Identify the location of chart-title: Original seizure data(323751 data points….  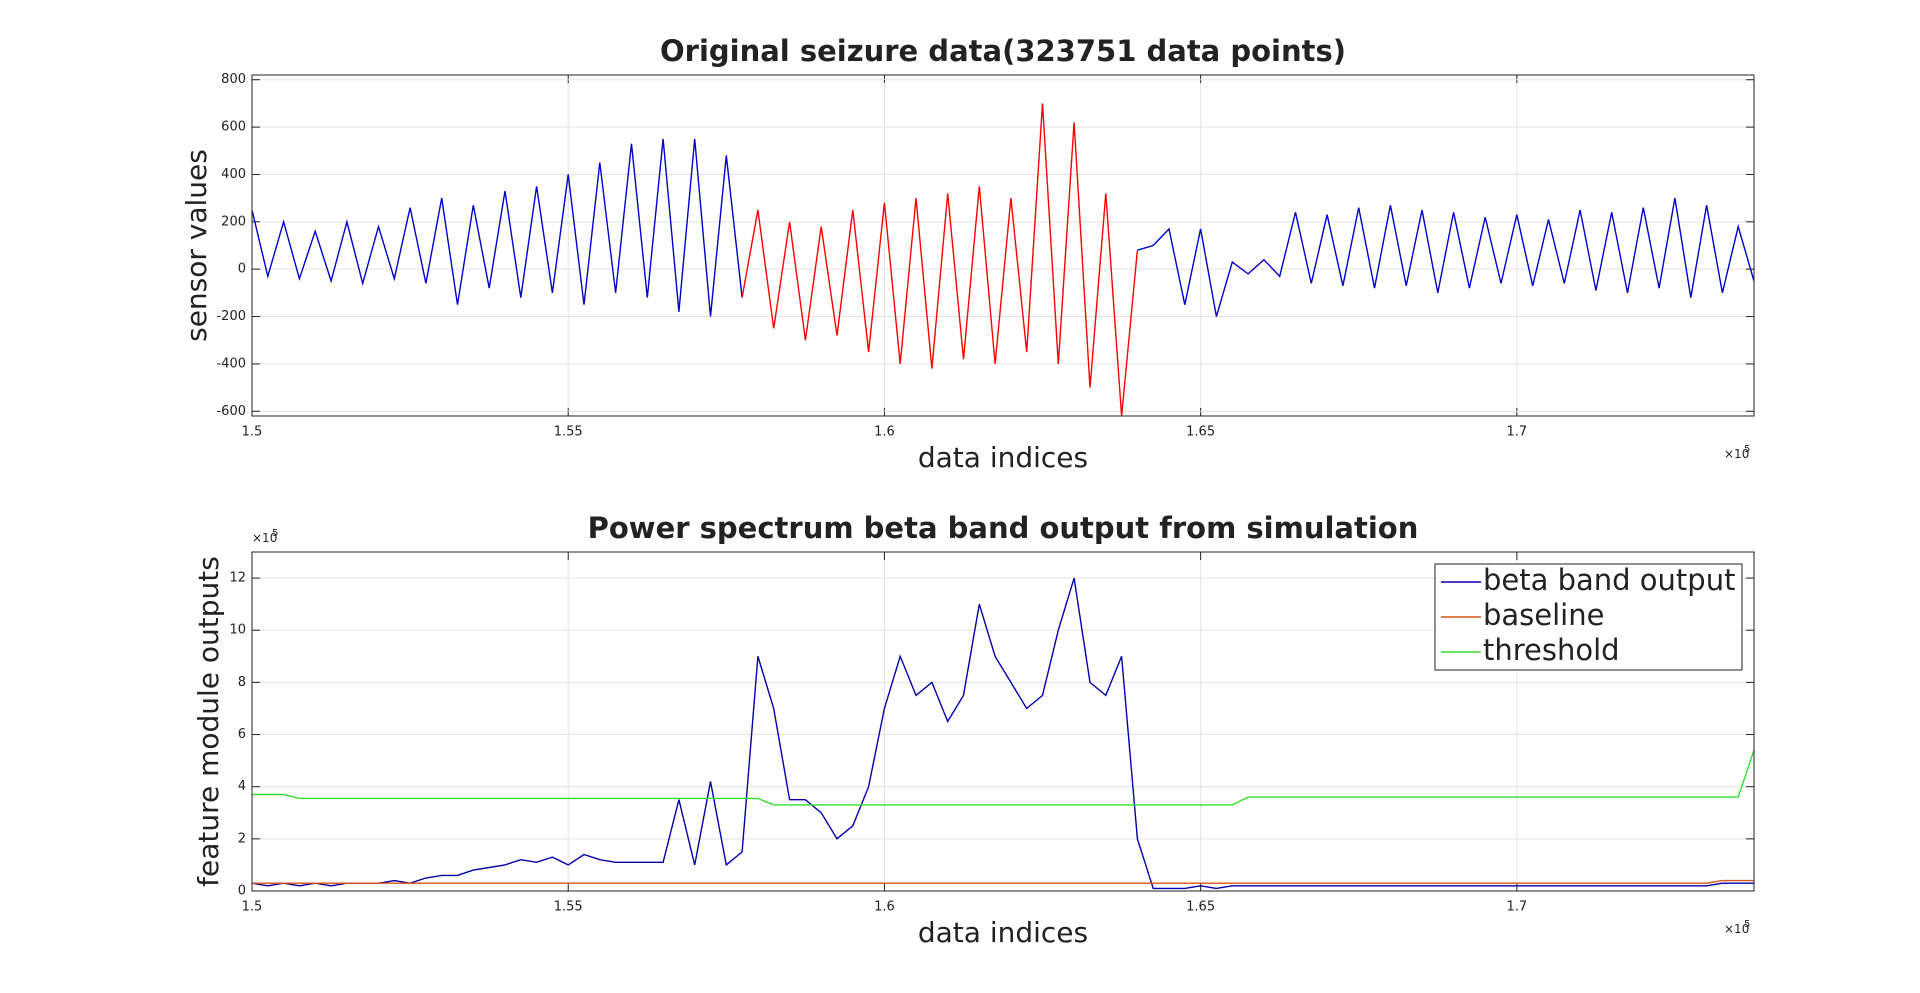
(1003, 51).